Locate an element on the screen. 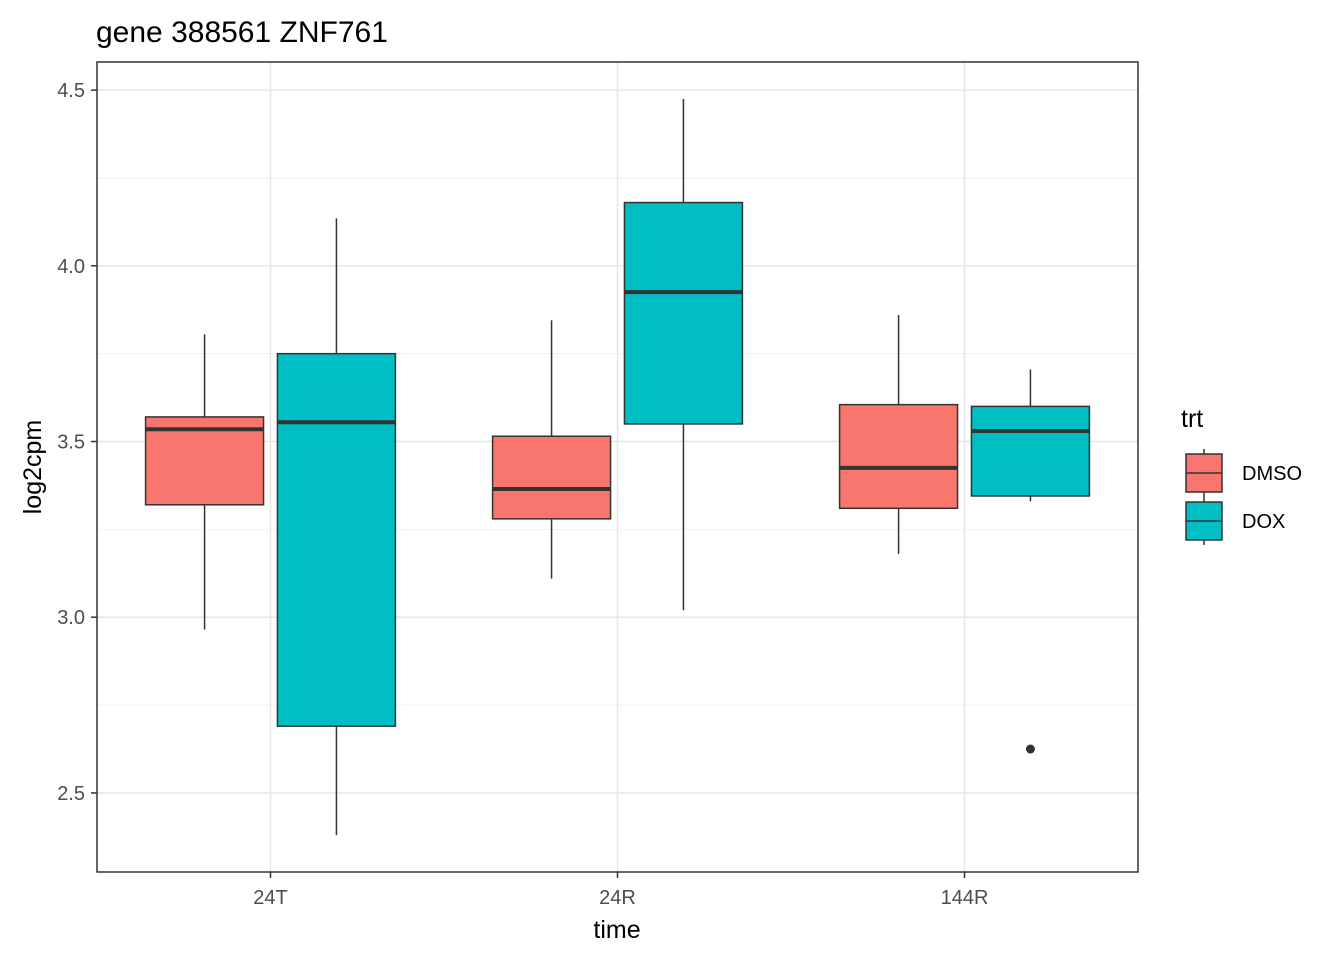 This screenshot has height=960, width=1344. y-axis-ticks: 2.5 3.0 3.5 4.0 4.5 is located at coordinates (77, 442).